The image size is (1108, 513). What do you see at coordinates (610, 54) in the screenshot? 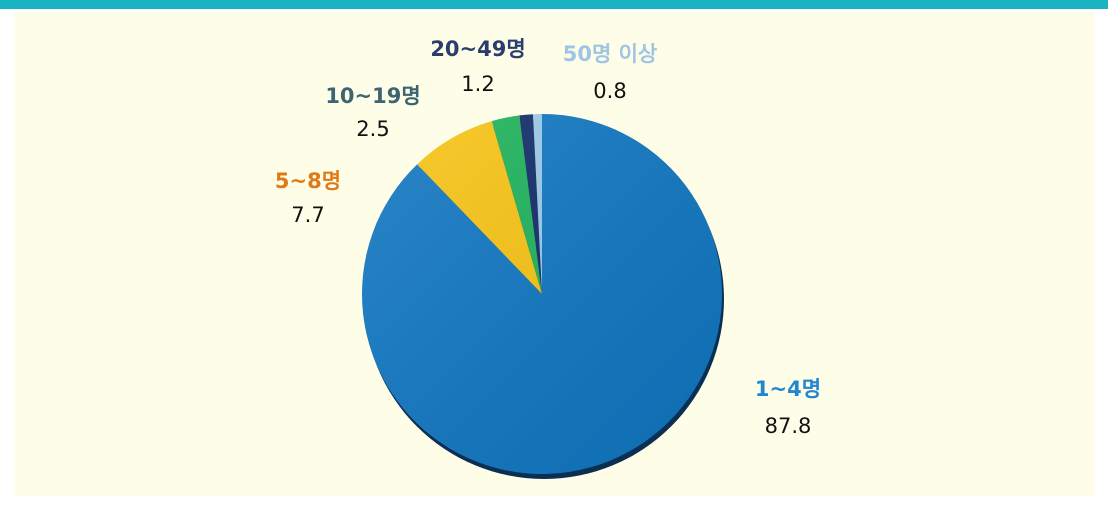
I see `slice-label: 50명 이상` at bounding box center [610, 54].